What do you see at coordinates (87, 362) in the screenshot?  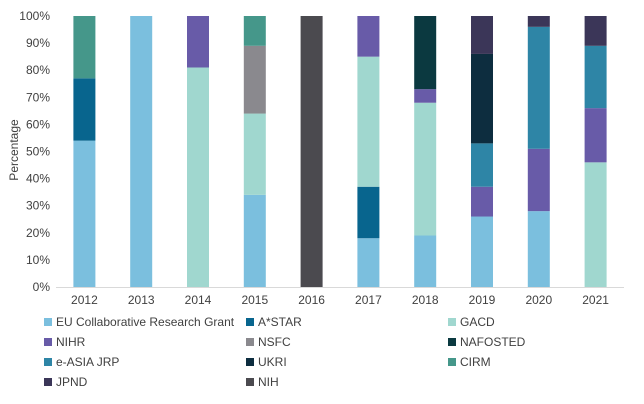 I see `legend-label: e-ASIA JRP` at bounding box center [87, 362].